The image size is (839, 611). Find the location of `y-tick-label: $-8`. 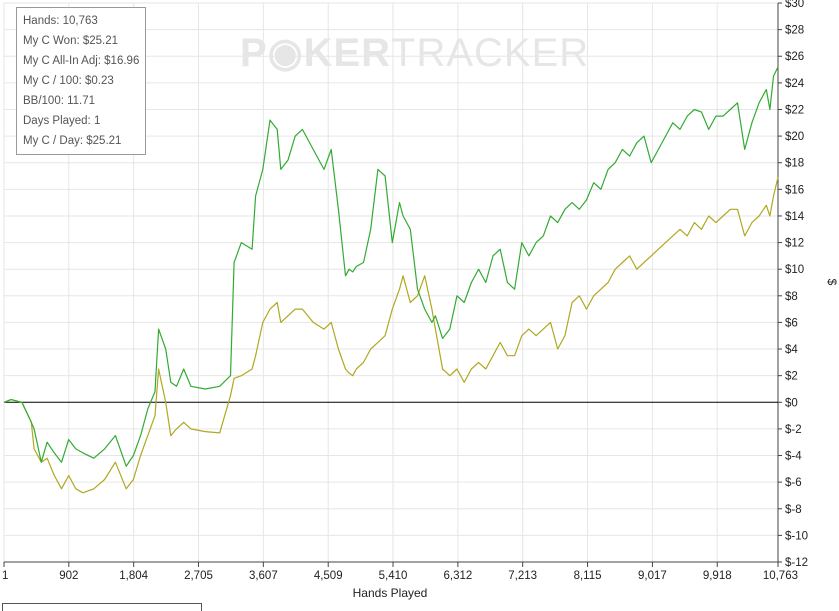

y-tick-label: $-8 is located at coordinates (793, 510).